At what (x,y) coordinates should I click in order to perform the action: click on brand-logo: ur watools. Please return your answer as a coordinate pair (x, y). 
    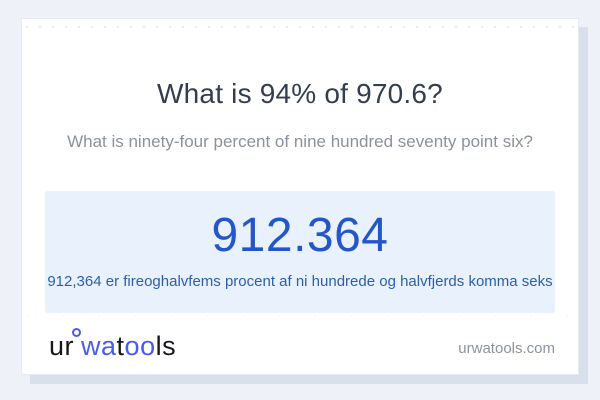
    Looking at the image, I should click on (113, 344).